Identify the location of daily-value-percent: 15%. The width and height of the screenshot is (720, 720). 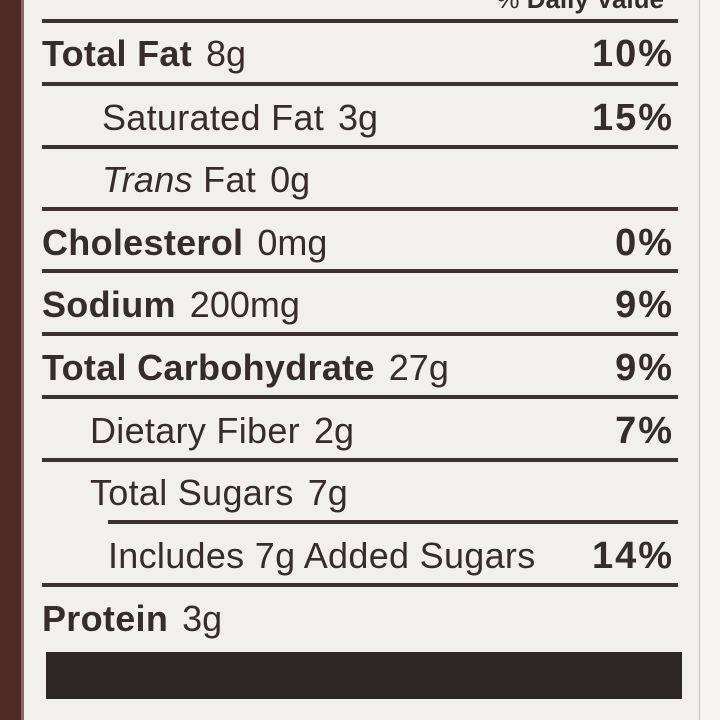
(632, 117).